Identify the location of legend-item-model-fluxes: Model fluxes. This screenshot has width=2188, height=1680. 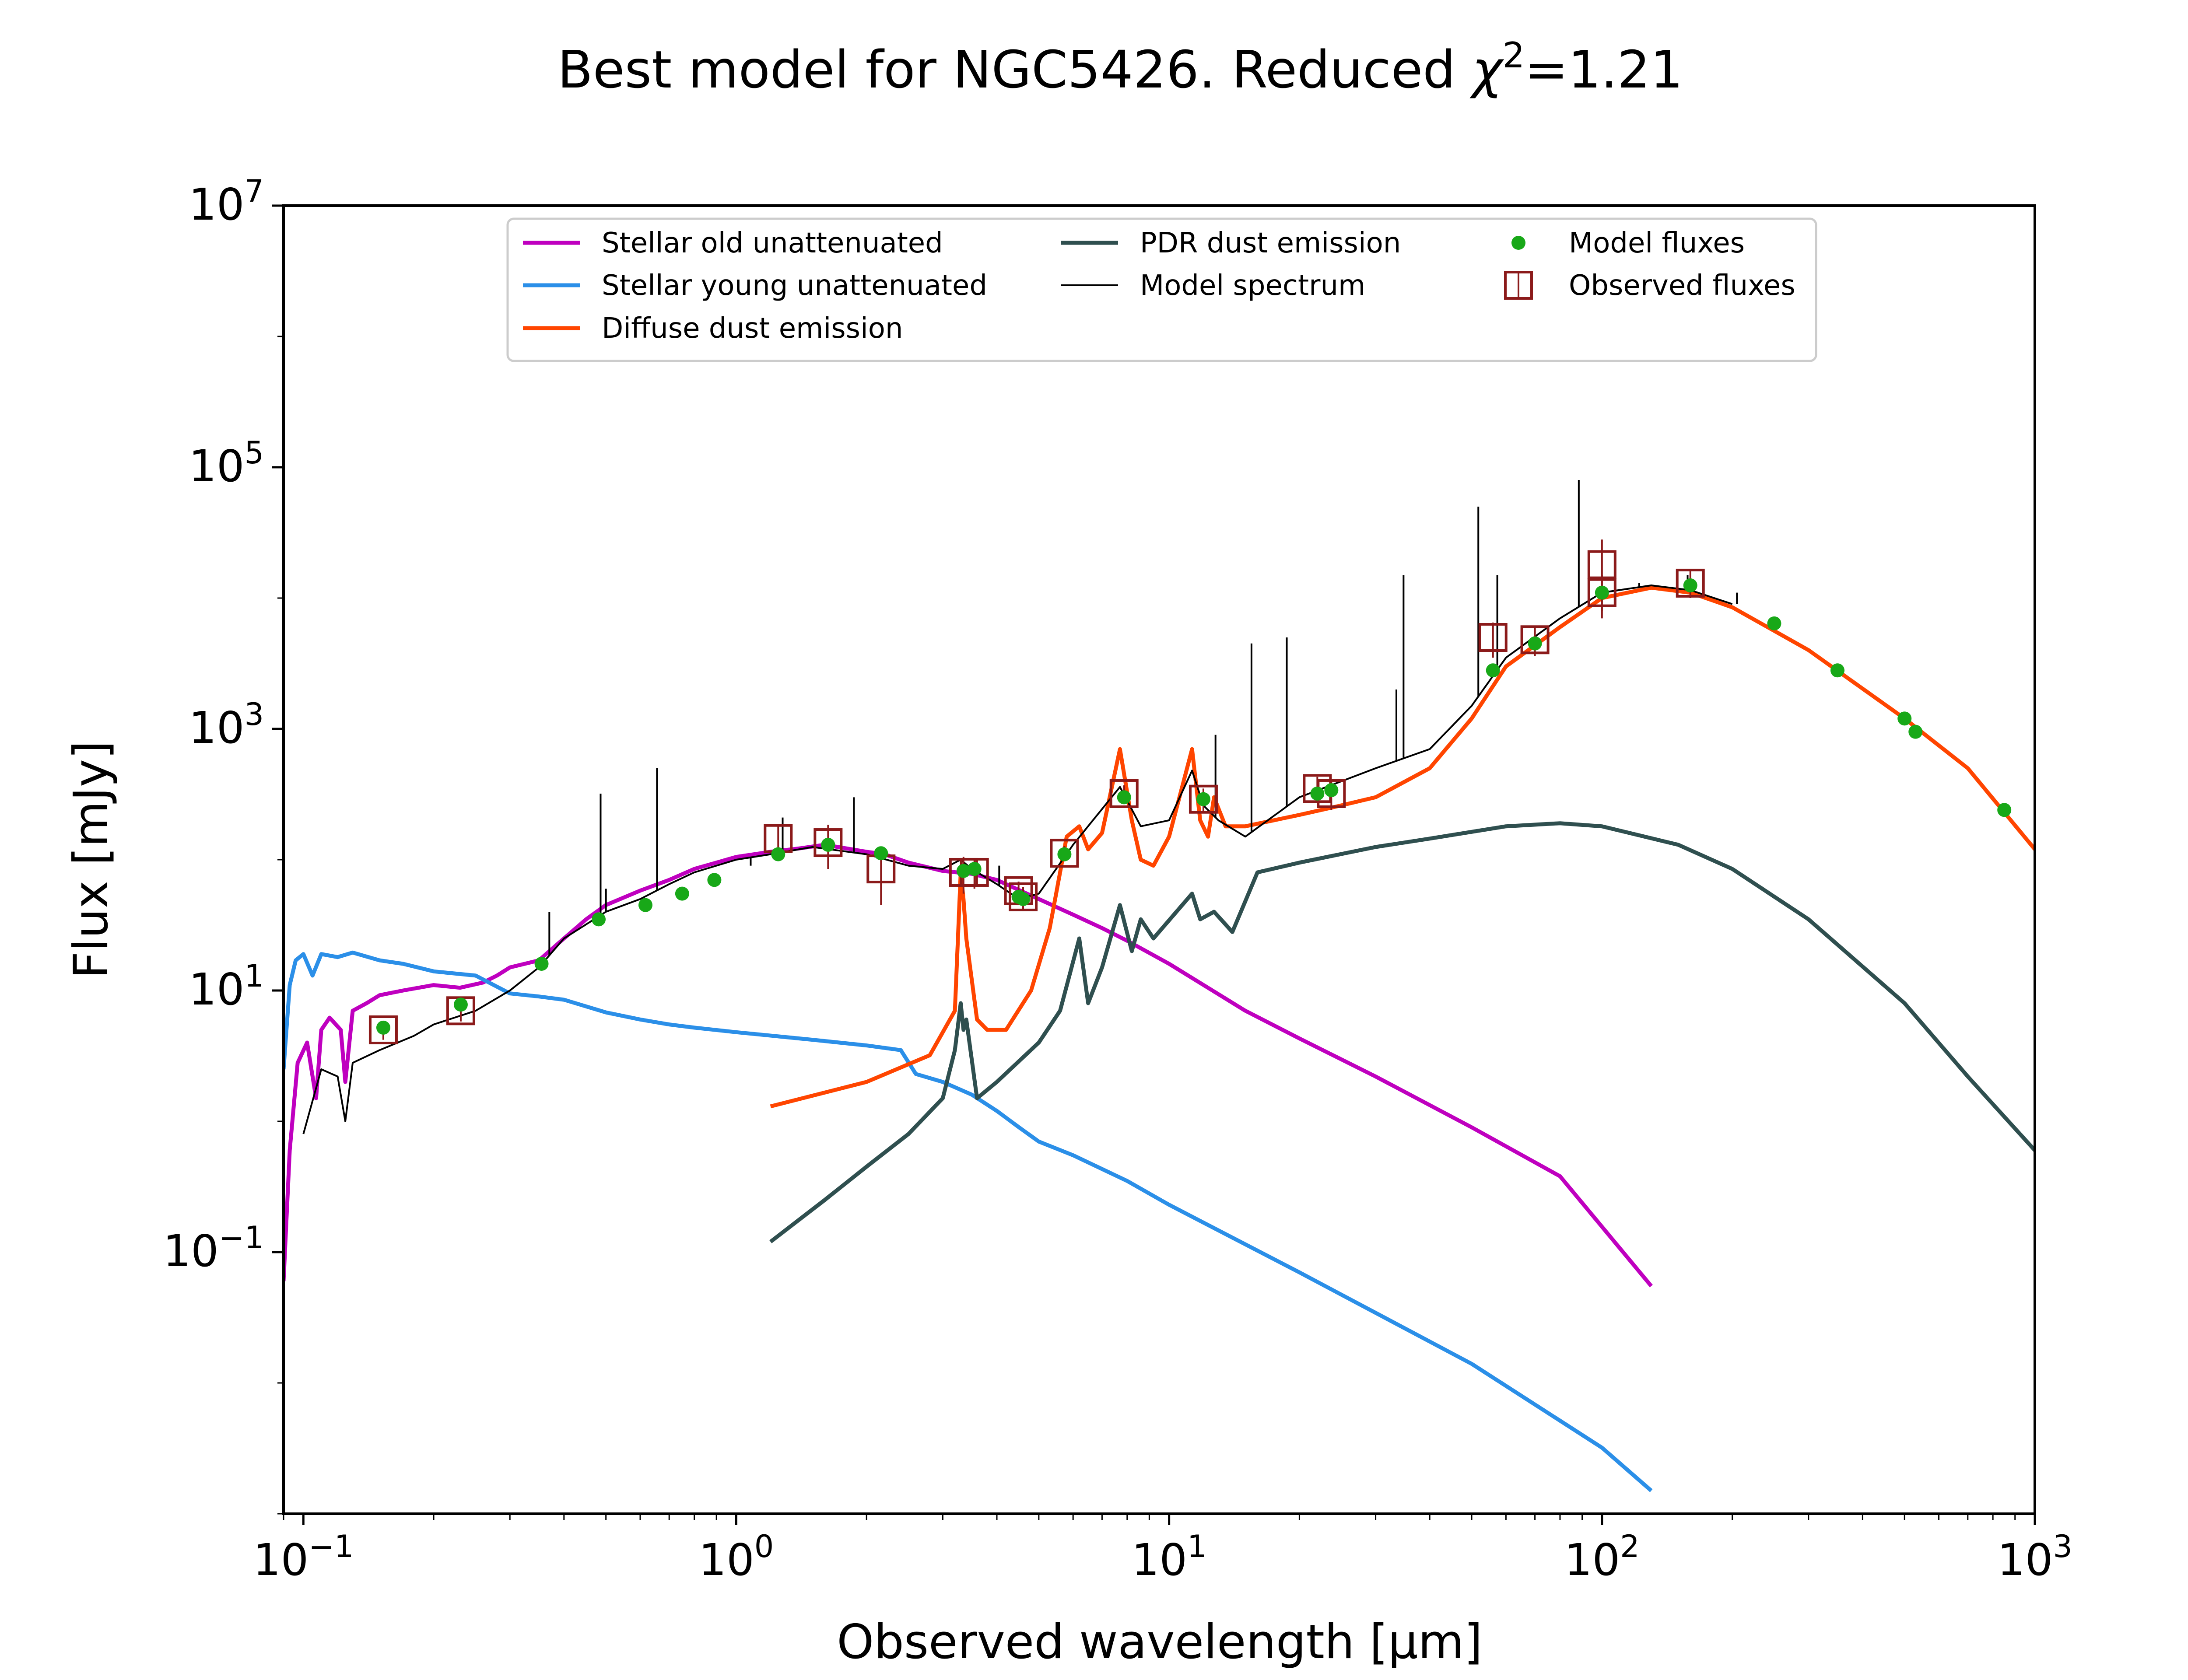
(1628, 243).